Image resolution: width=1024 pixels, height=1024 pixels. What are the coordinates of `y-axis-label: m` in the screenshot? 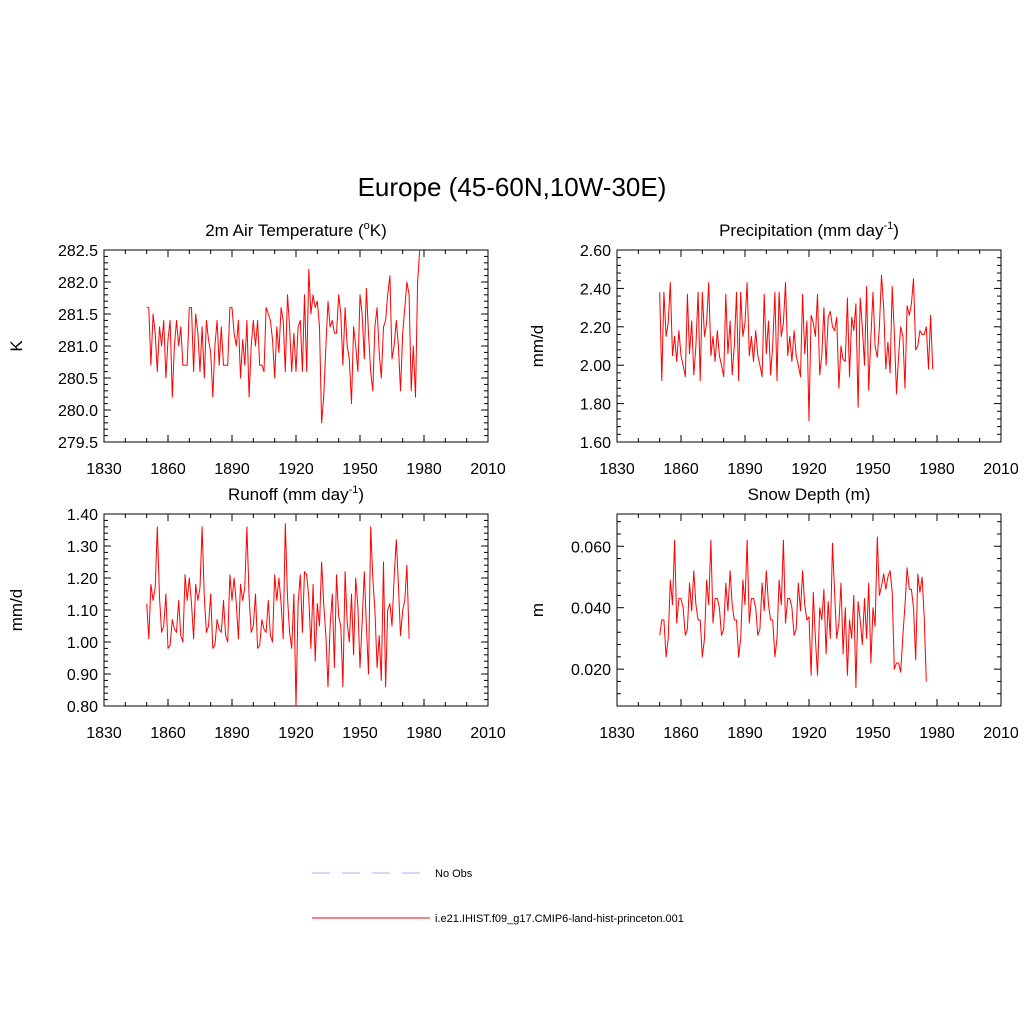 It's located at (537, 610).